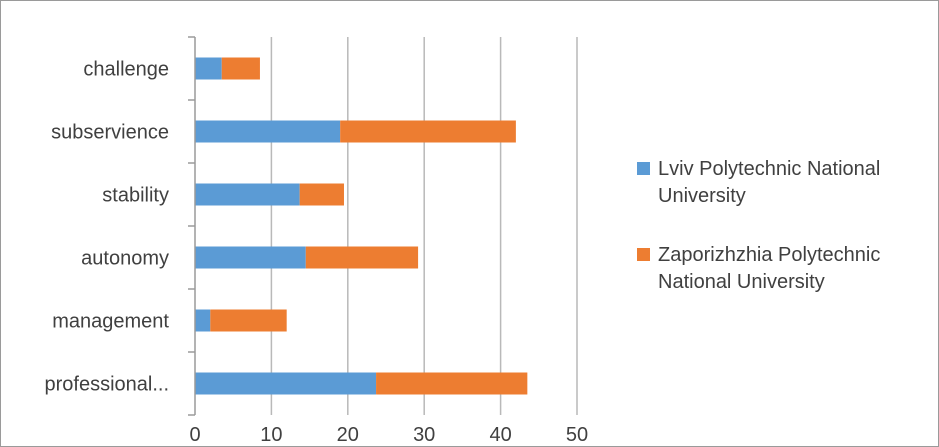 This screenshot has height=447, width=939. What do you see at coordinates (348, 435) in the screenshot?
I see `x-tick-label-20: 20` at bounding box center [348, 435].